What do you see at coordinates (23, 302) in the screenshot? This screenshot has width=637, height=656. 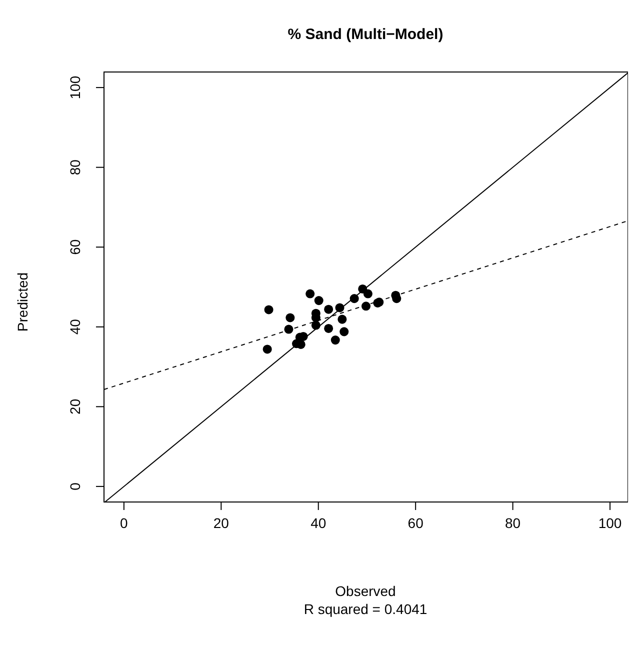 I see `y-axis-title: Predicted` at bounding box center [23, 302].